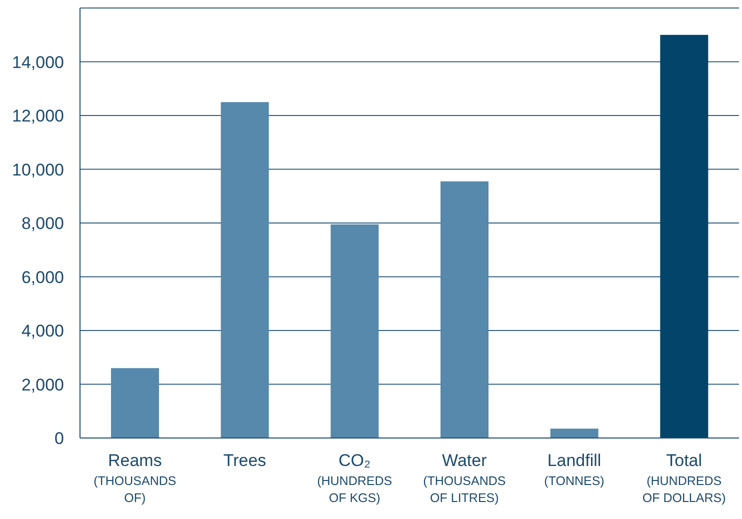  What do you see at coordinates (38, 62) in the screenshot?
I see `y-tick-label: 14,000` at bounding box center [38, 62].